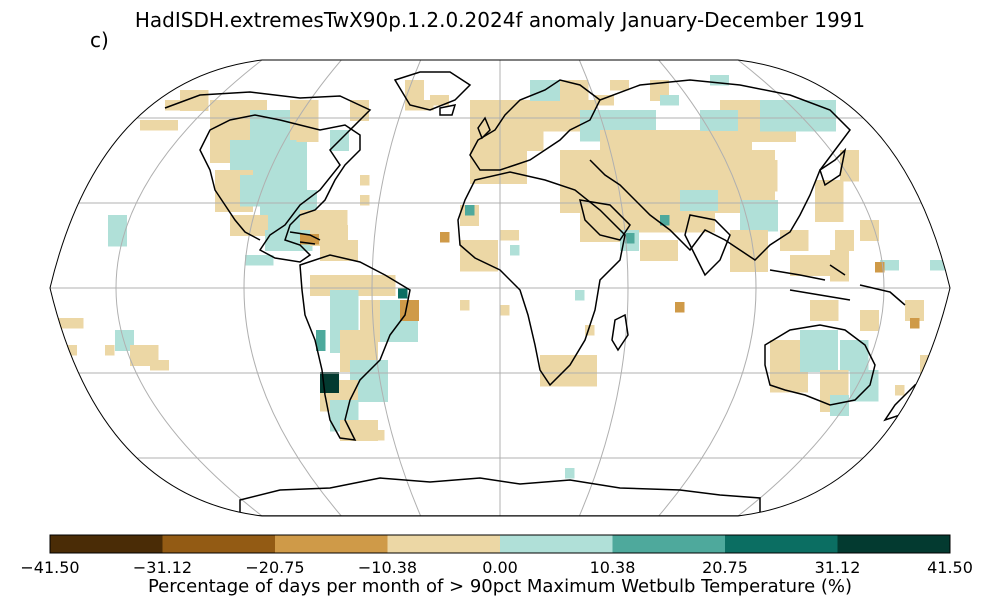 The image size is (1000, 600). Describe the element at coordinates (950, 567) in the screenshot. I see `colorbar-tick-label: 41.50` at that location.